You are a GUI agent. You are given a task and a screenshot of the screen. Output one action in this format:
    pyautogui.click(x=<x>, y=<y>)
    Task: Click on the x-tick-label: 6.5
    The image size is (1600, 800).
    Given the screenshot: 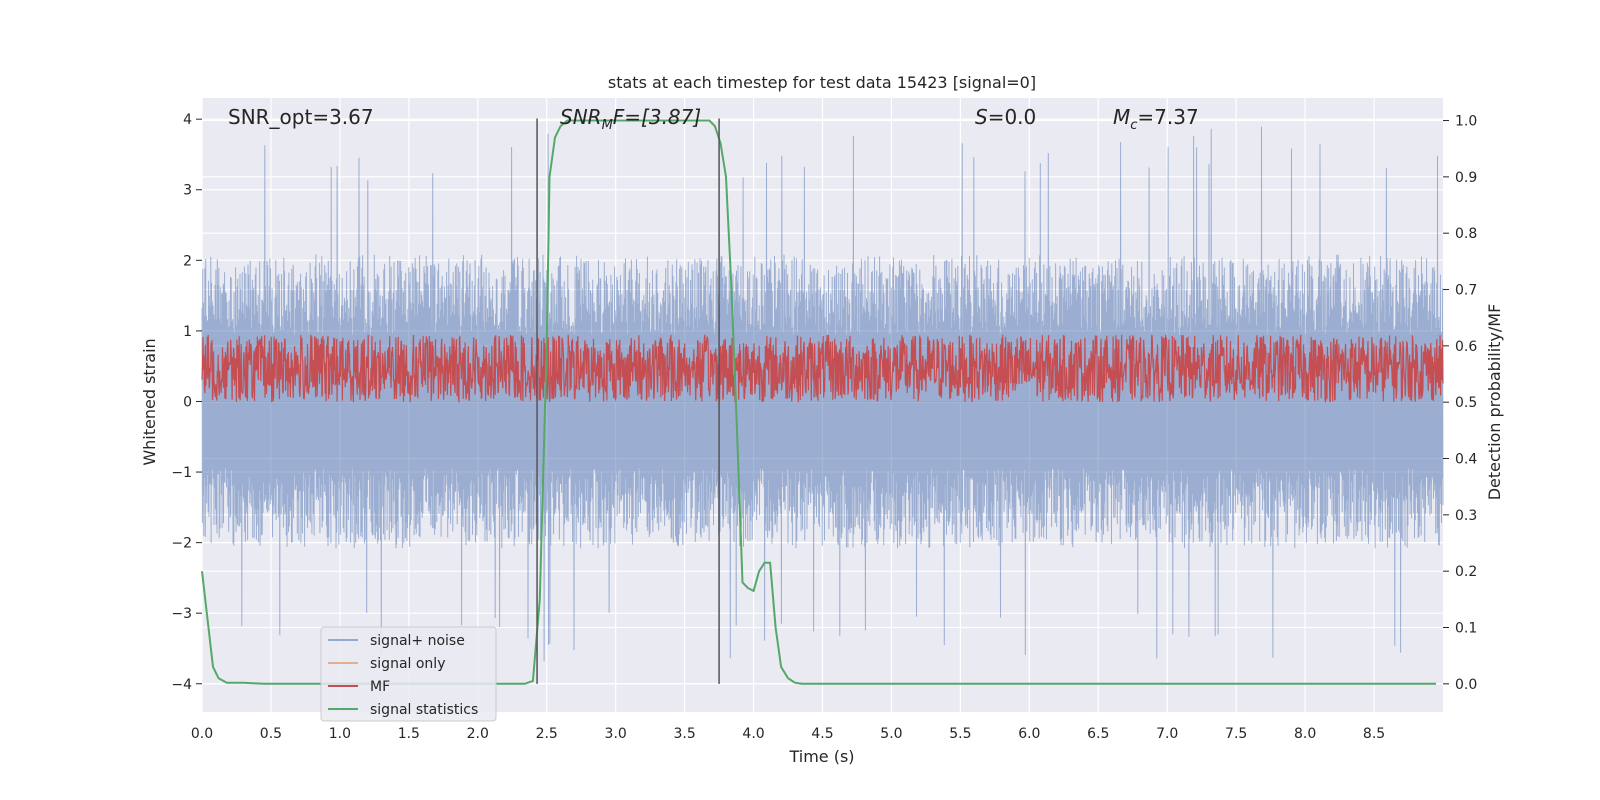 What is the action you would take?
    pyautogui.click(x=1098, y=734)
    